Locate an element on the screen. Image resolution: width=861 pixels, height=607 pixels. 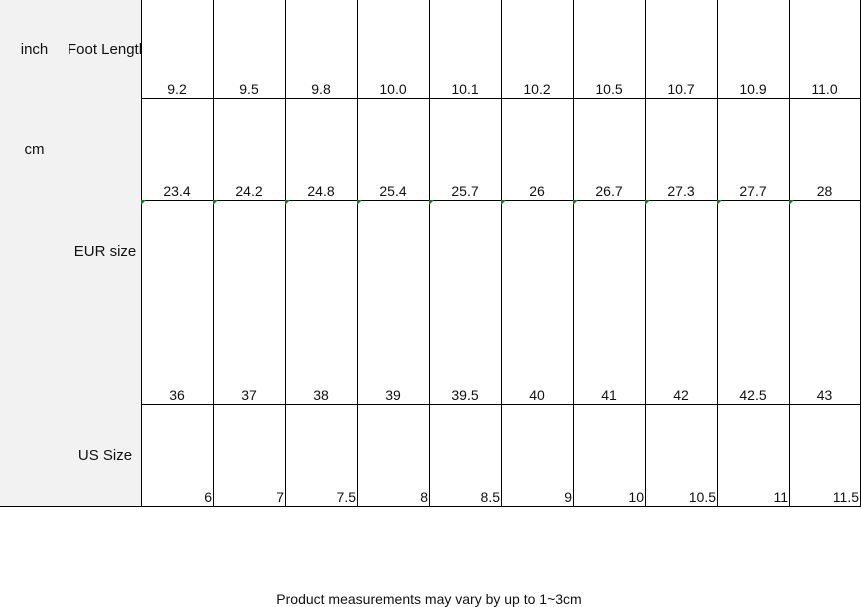
value-text: 24.8 is located at coordinates (321, 191).